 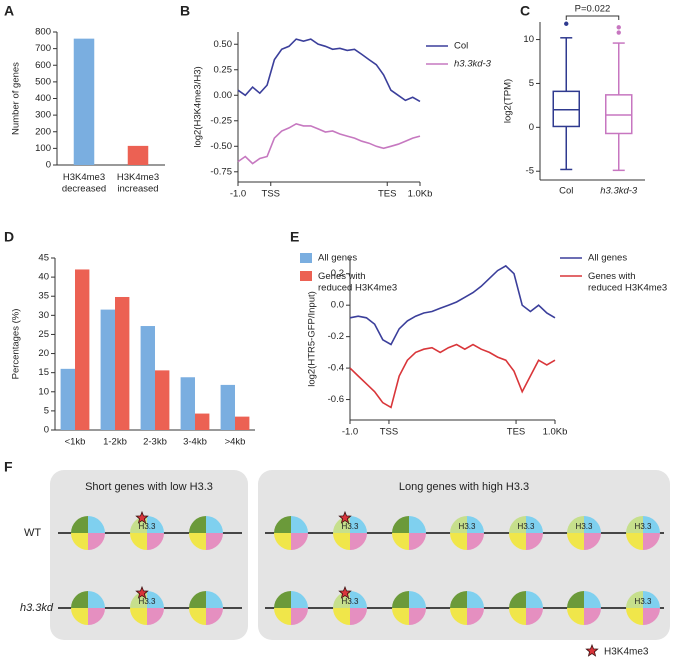 I want to click on legend-star, so click(x=592, y=650).